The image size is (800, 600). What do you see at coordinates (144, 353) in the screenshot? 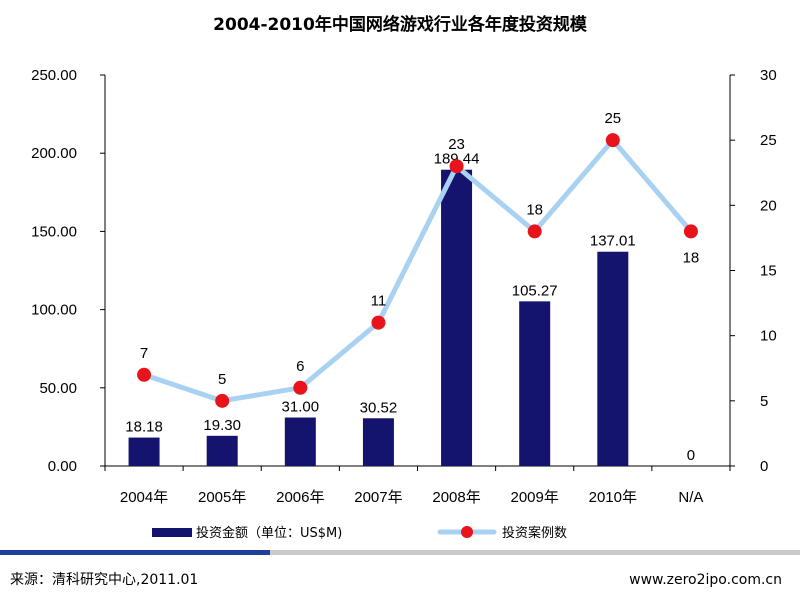
I see `line-data-label: 7` at bounding box center [144, 353].